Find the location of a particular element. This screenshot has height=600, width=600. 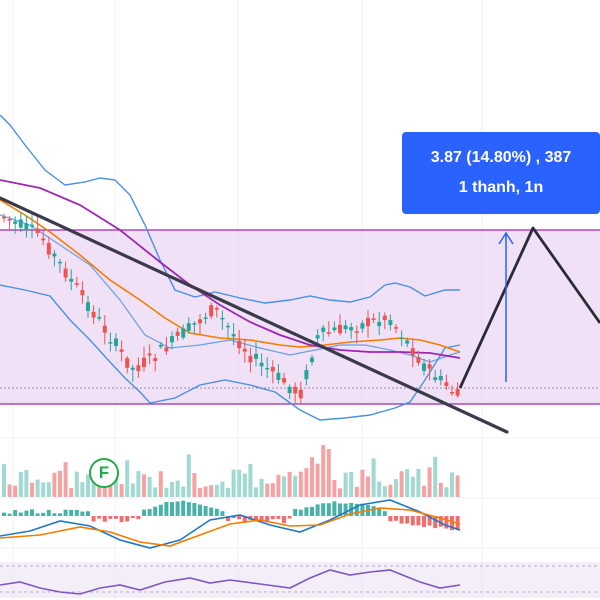

rsi-line is located at coordinates (230, 582).